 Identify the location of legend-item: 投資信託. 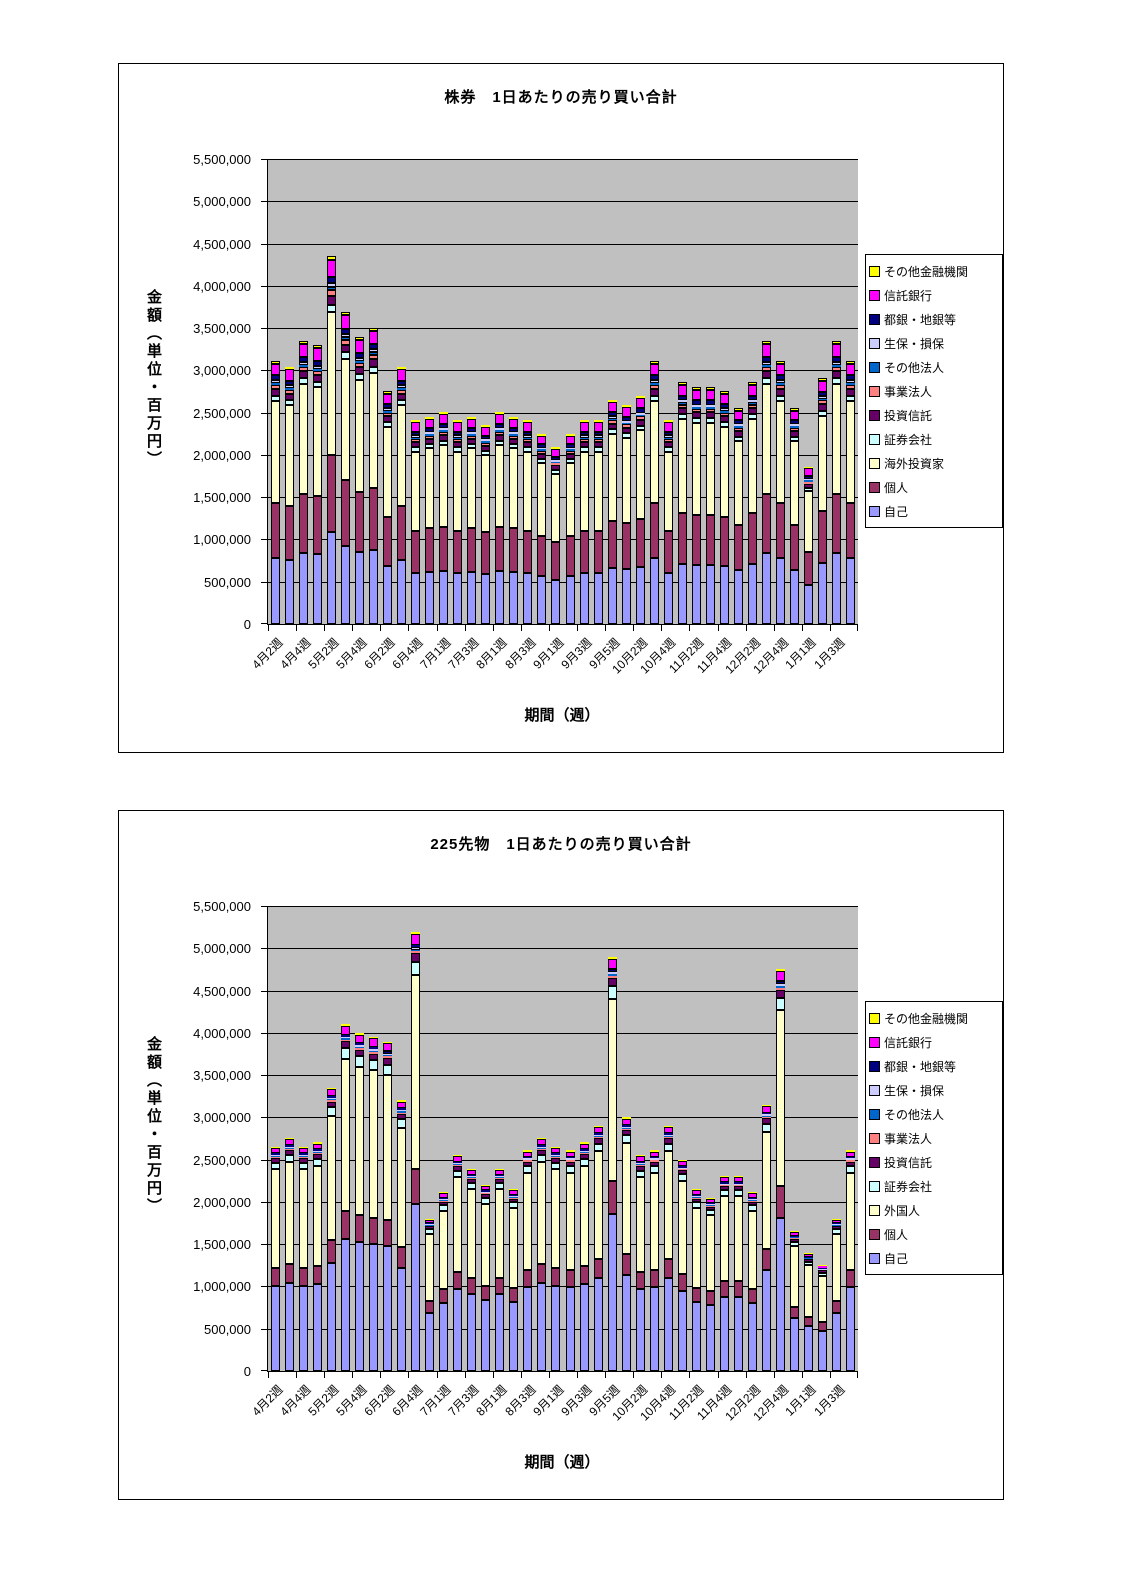
(934, 415).